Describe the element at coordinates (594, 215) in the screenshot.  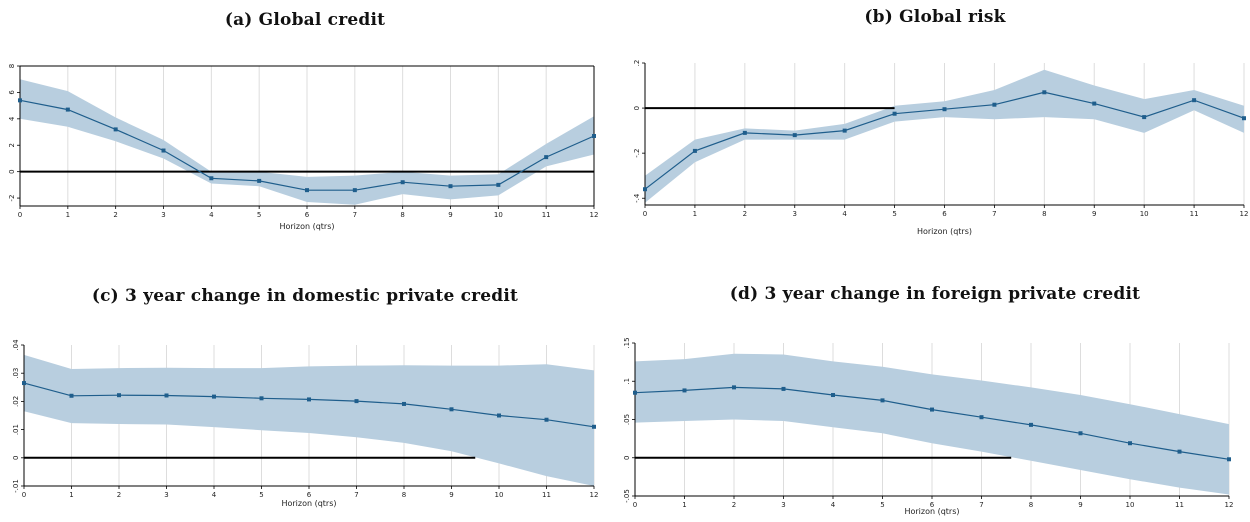
I see `x-tick-label: 12` at that location.